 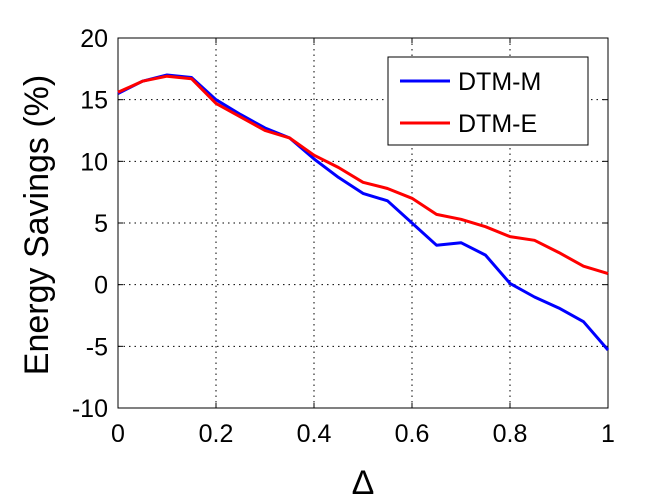 I want to click on legend: DTM-M DTM-E, so click(x=488, y=101).